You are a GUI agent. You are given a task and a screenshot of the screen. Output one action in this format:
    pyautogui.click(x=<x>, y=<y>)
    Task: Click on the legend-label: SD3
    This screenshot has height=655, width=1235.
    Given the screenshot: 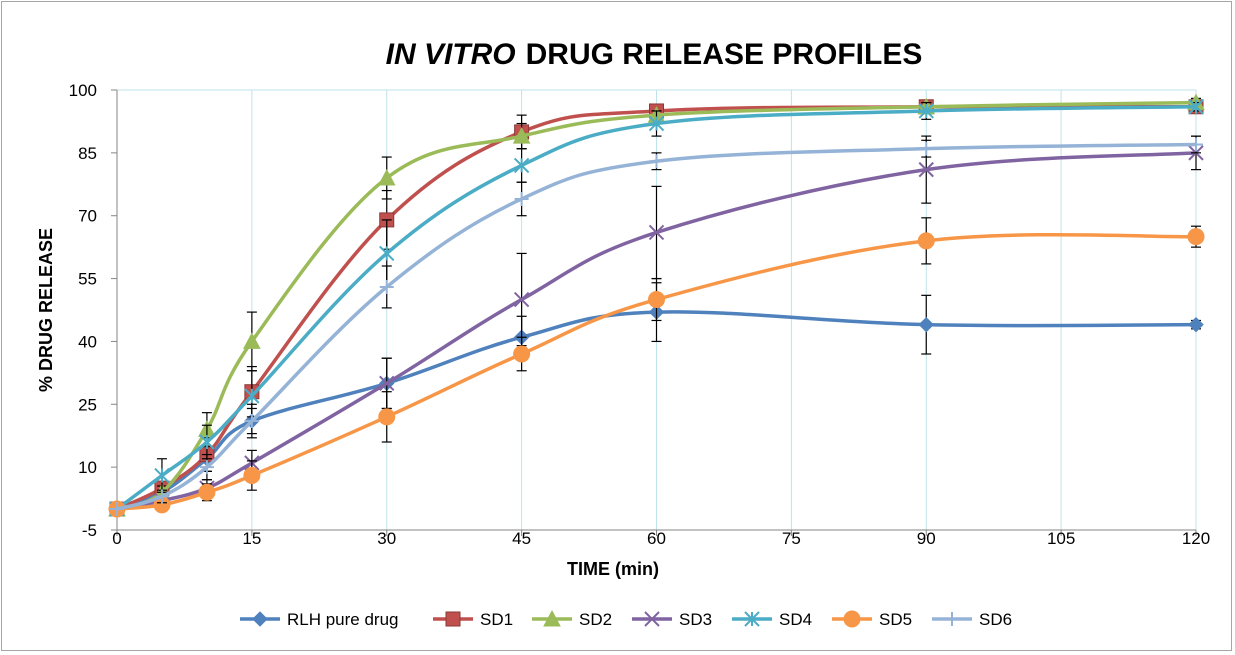 What is the action you would take?
    pyautogui.click(x=695, y=619)
    